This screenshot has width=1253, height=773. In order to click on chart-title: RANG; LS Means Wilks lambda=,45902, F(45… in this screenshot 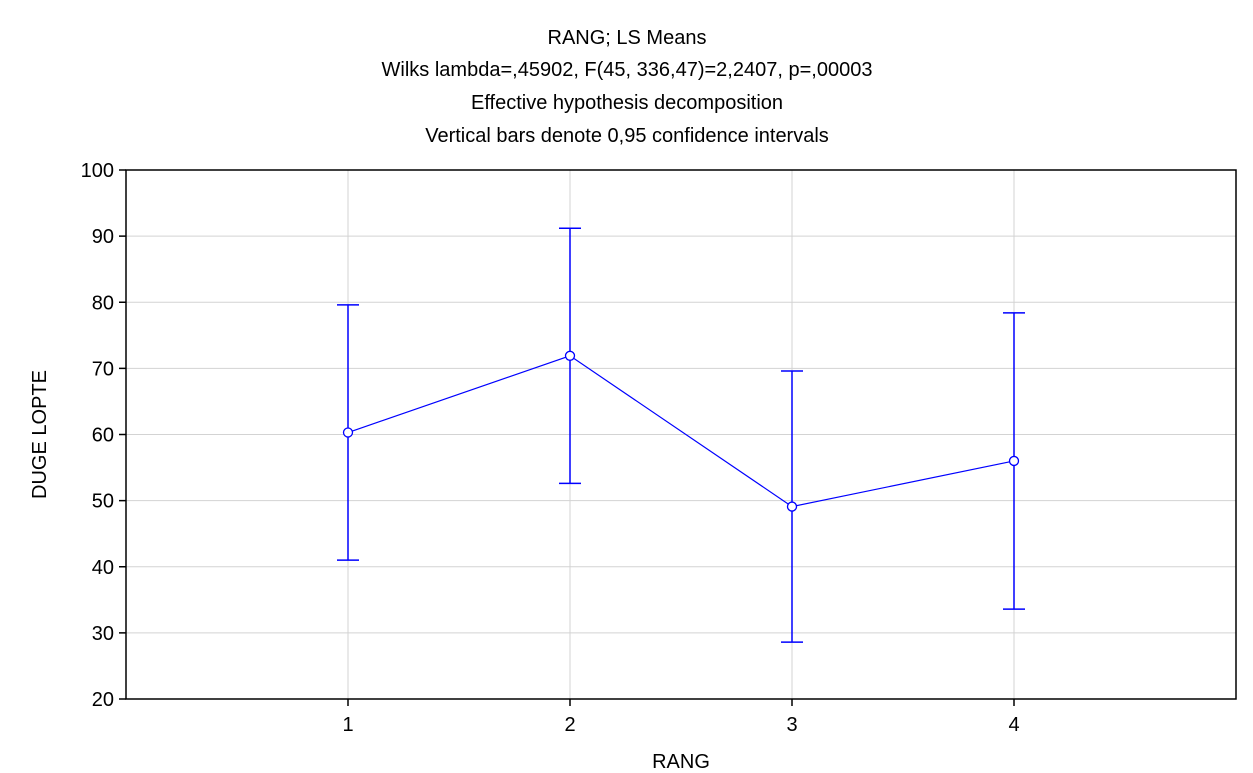, I will do `click(627, 87)`.